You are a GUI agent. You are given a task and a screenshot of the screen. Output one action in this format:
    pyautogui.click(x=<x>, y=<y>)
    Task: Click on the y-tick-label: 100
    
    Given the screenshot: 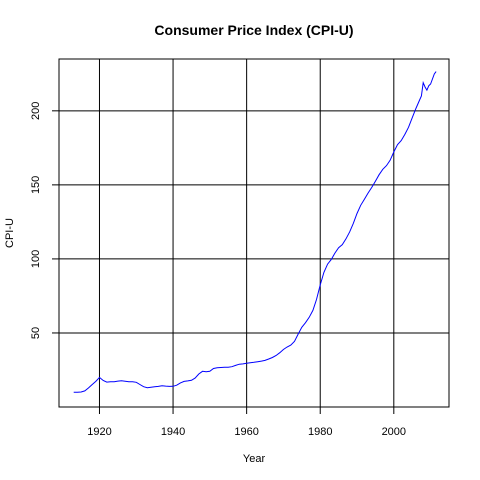 What is the action you would take?
    pyautogui.click(x=36, y=259)
    